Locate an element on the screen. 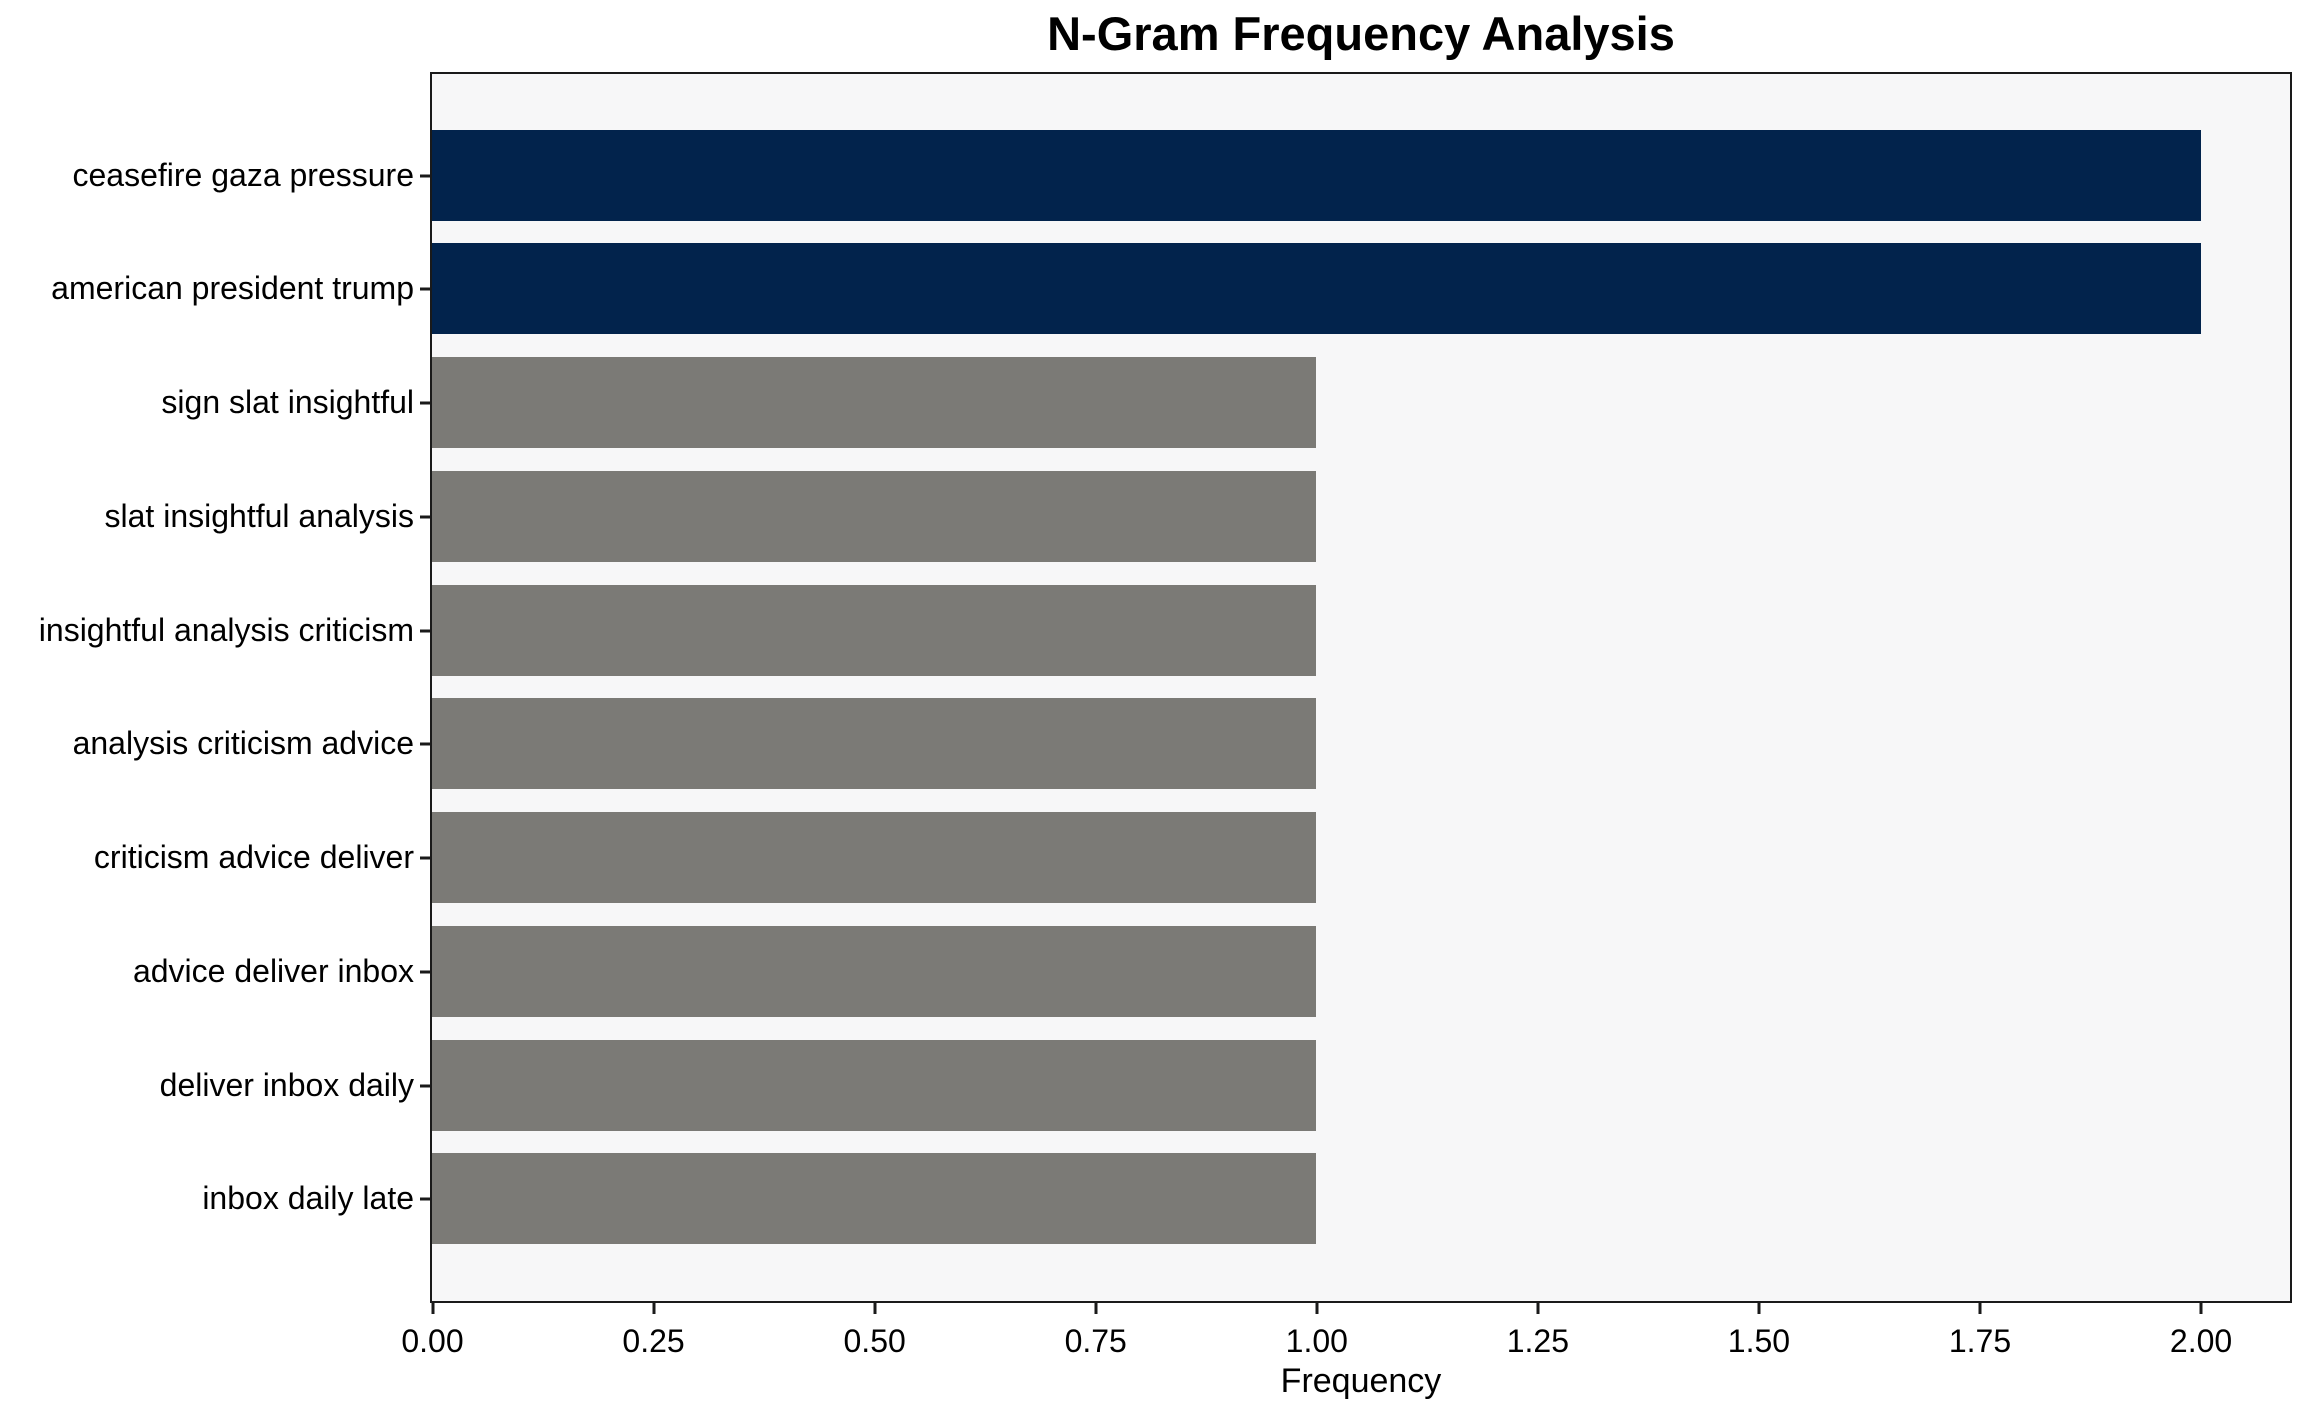 The width and height of the screenshot is (2309, 1414). y-tick-label: deliver inbox daily is located at coordinates (286, 1084).